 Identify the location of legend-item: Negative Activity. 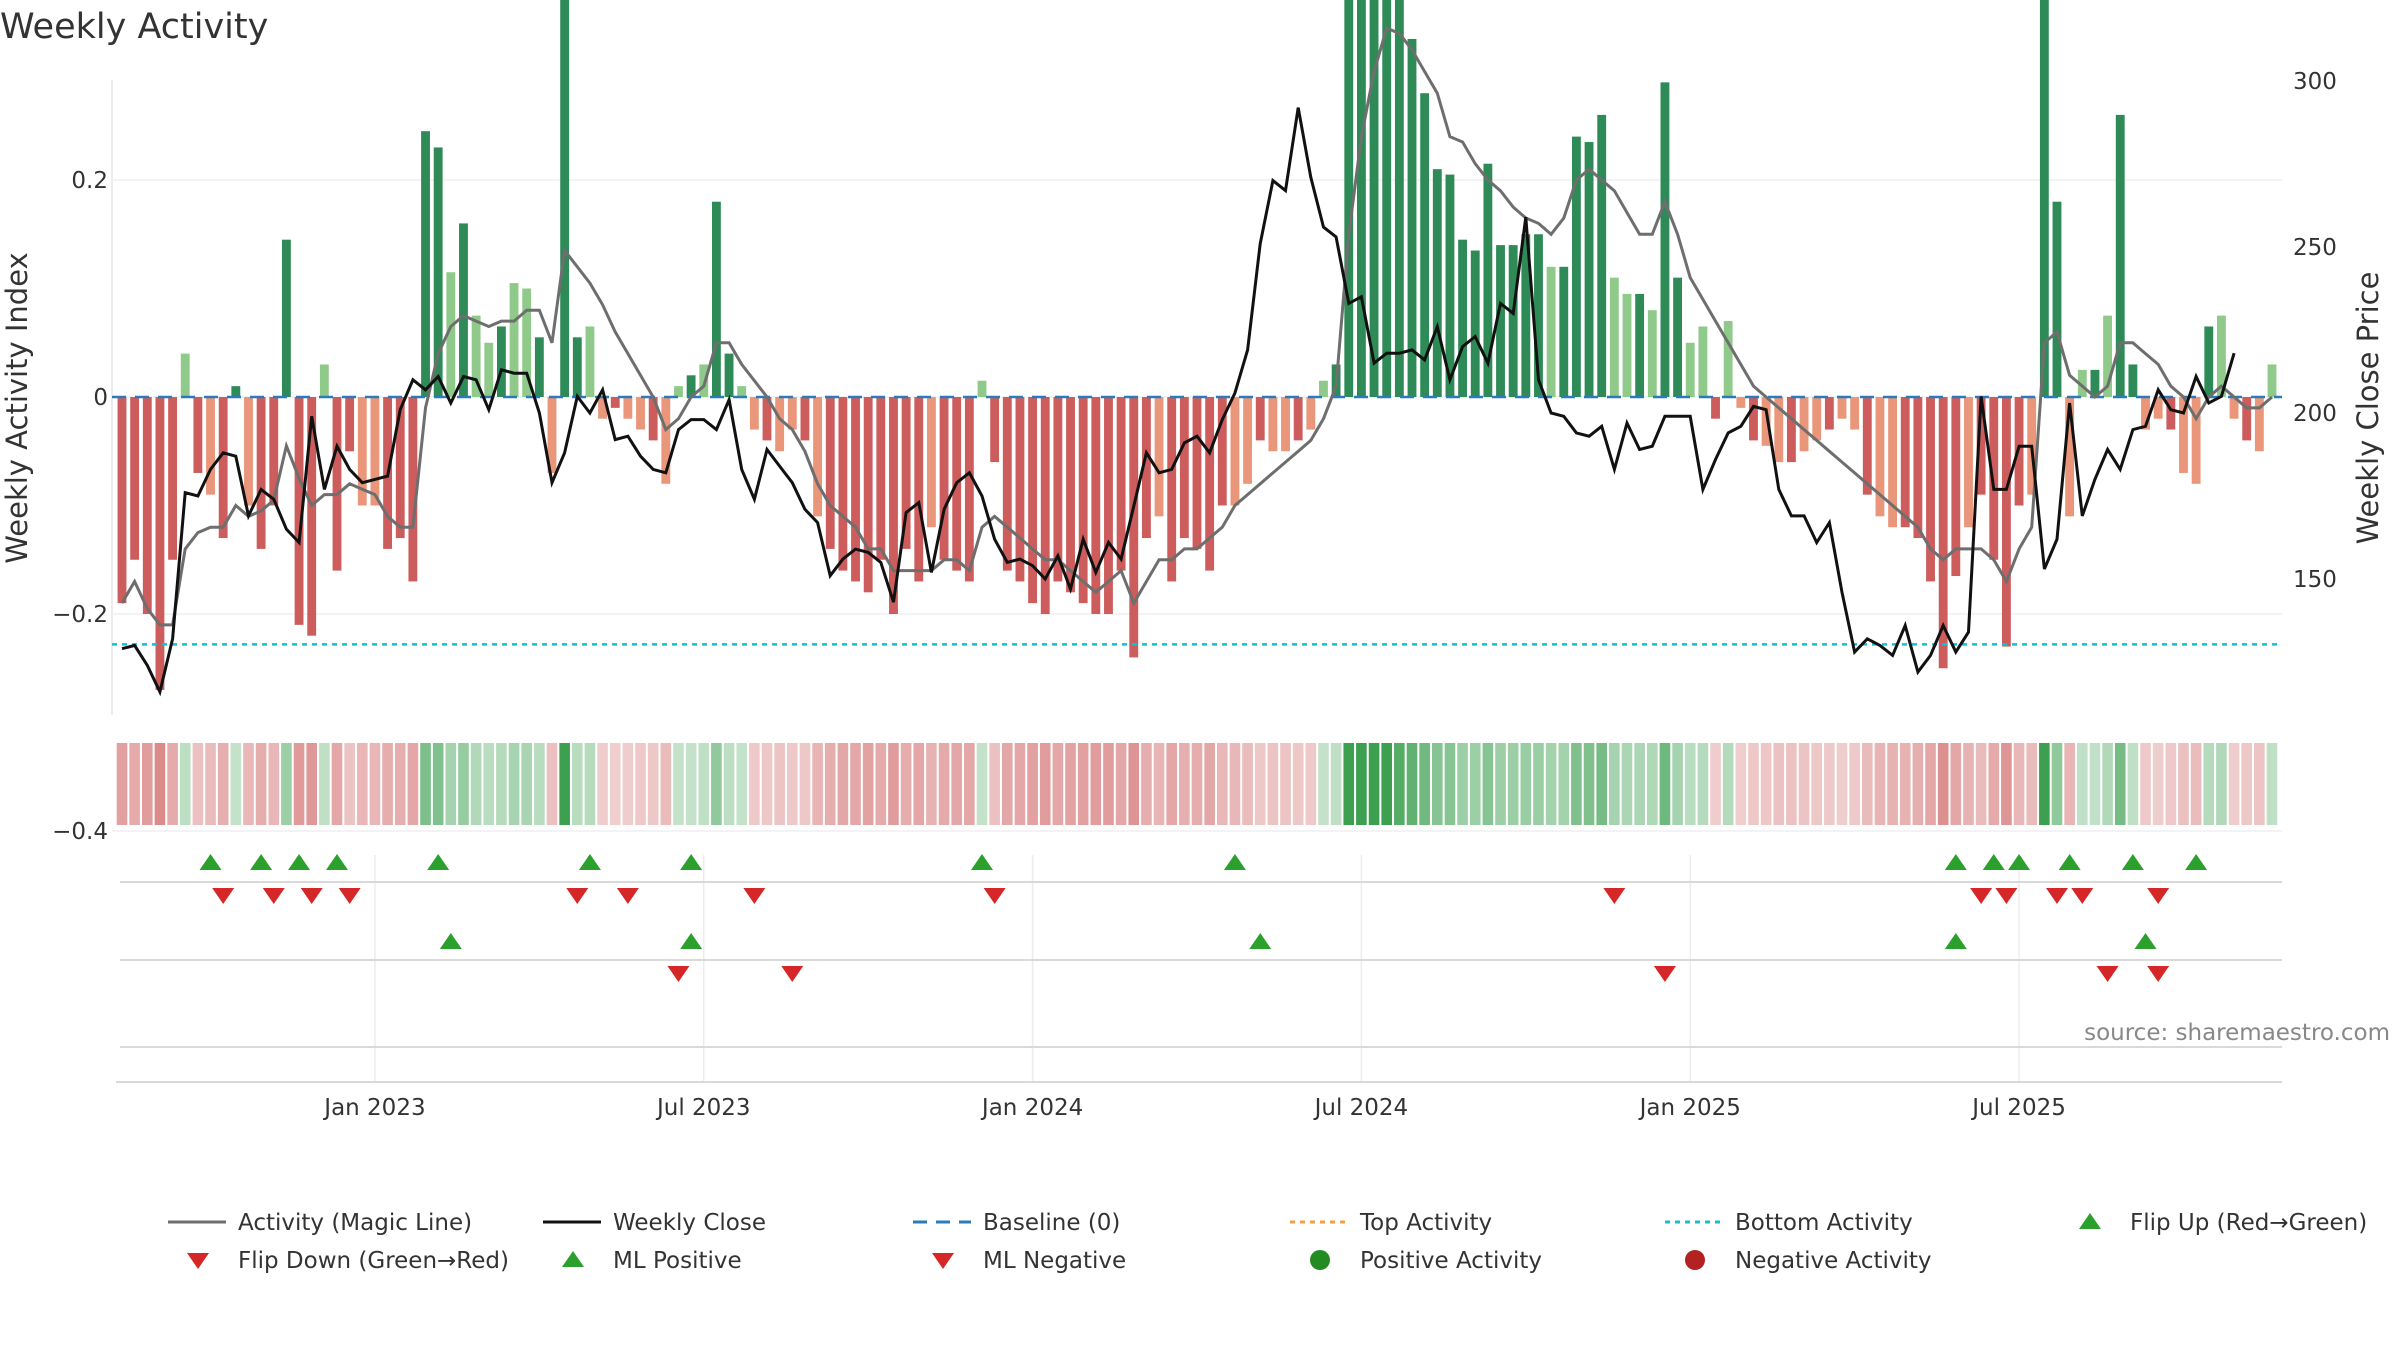
(1808, 1261).